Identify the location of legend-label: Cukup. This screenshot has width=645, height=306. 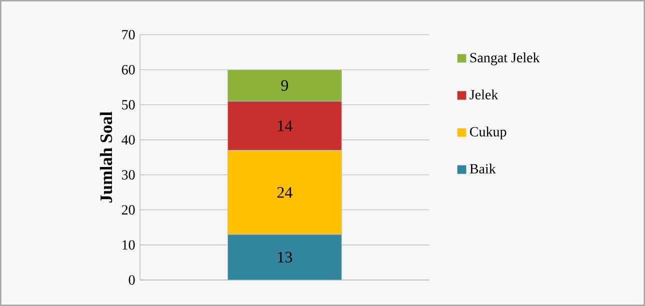
(488, 133).